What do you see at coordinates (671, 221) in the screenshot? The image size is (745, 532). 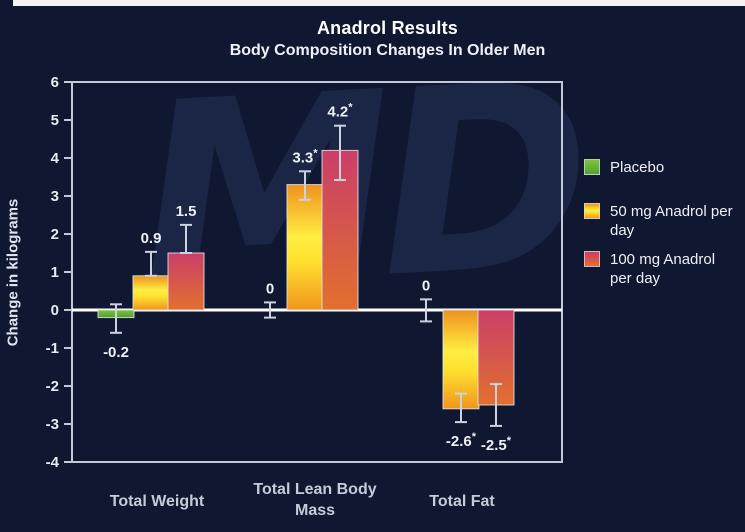 I see `legend-label-50mg: 50 mg Anadrol per day` at bounding box center [671, 221].